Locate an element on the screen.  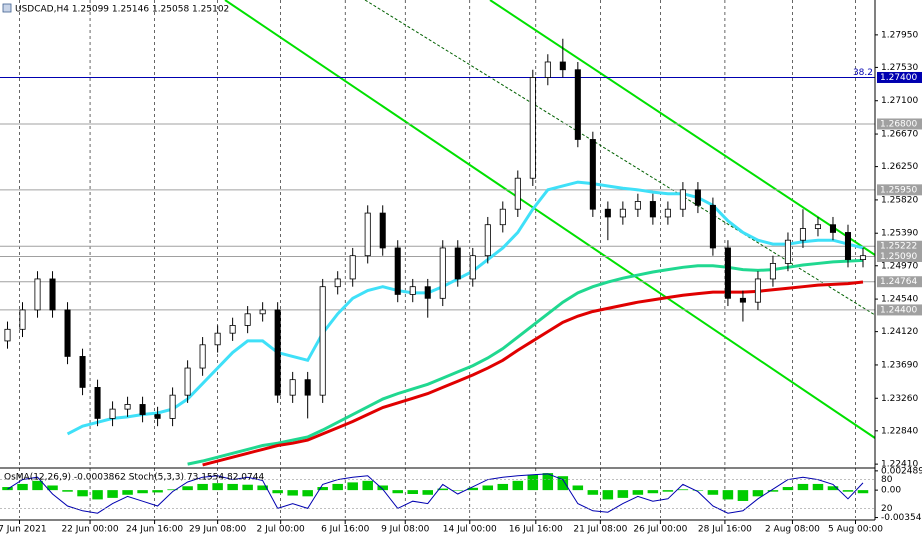
y-tick-label: 1.27530 is located at coordinates (899, 68).